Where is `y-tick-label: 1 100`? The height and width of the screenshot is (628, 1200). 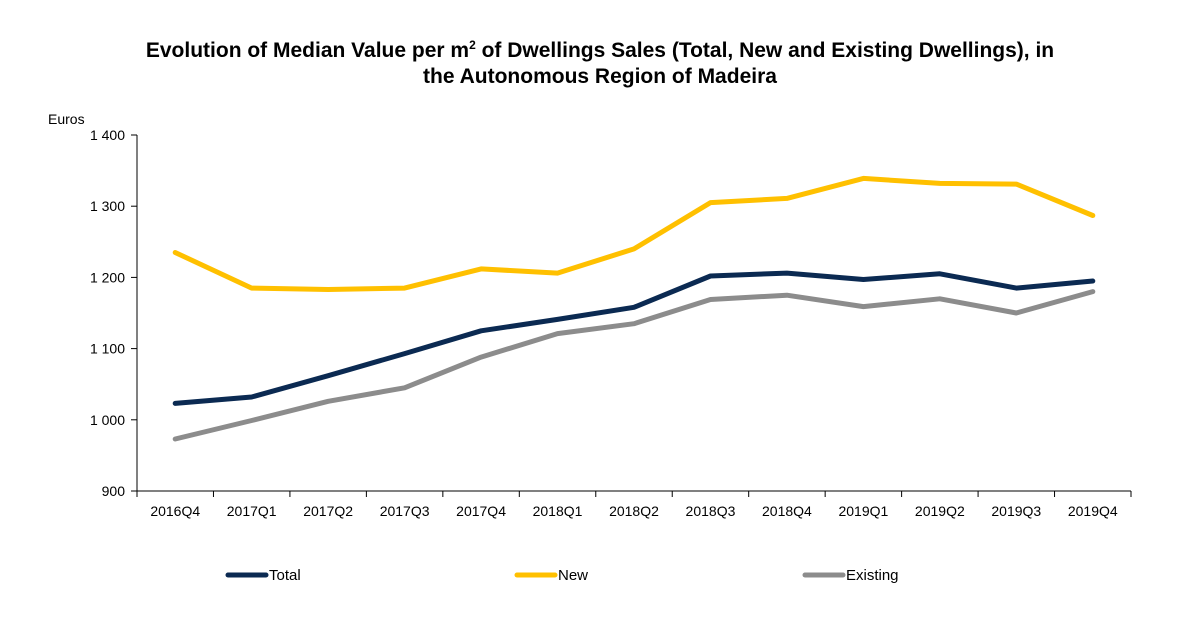 y-tick-label: 1 100 is located at coordinates (107, 349).